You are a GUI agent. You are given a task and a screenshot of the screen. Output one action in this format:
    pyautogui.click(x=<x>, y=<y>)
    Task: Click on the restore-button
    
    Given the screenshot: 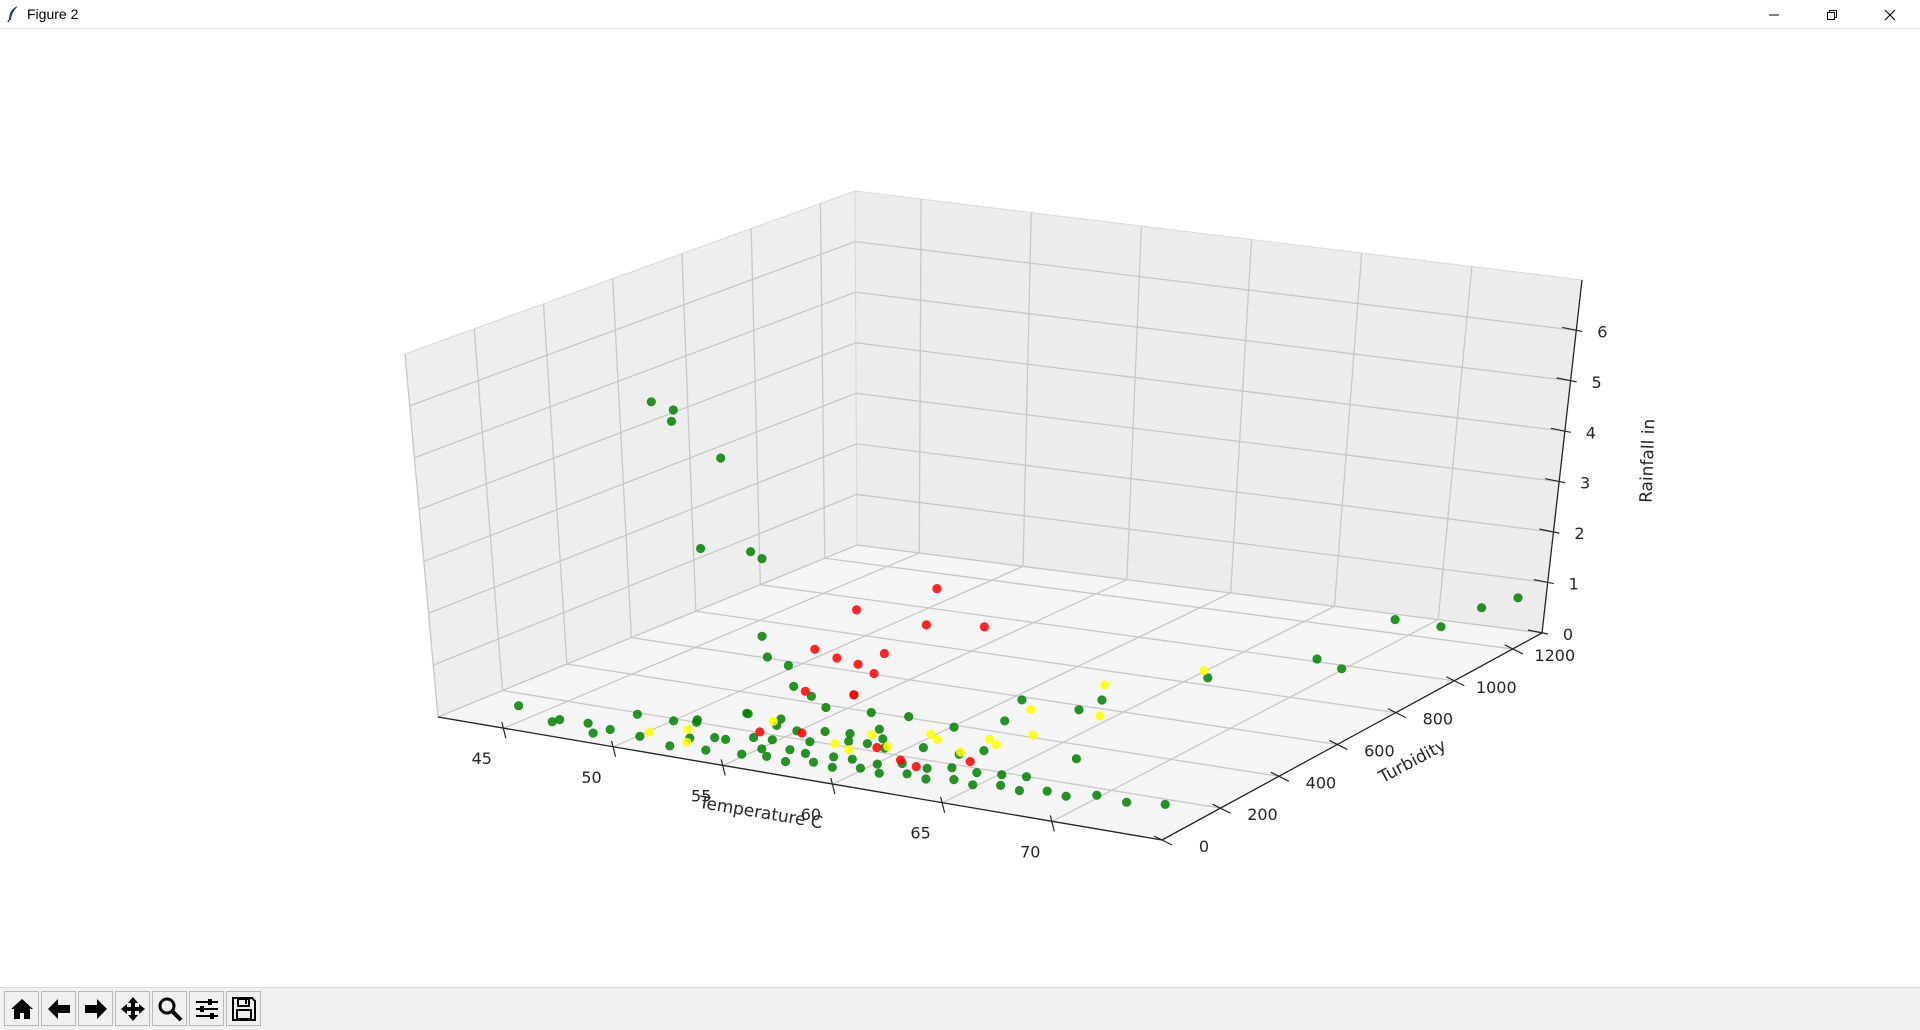 What is the action you would take?
    pyautogui.click(x=1832, y=14)
    